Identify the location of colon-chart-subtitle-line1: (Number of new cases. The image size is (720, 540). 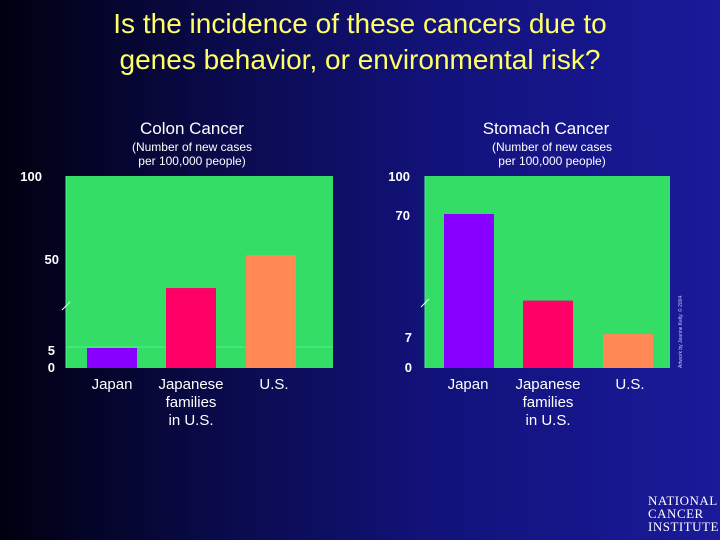
(192, 147).